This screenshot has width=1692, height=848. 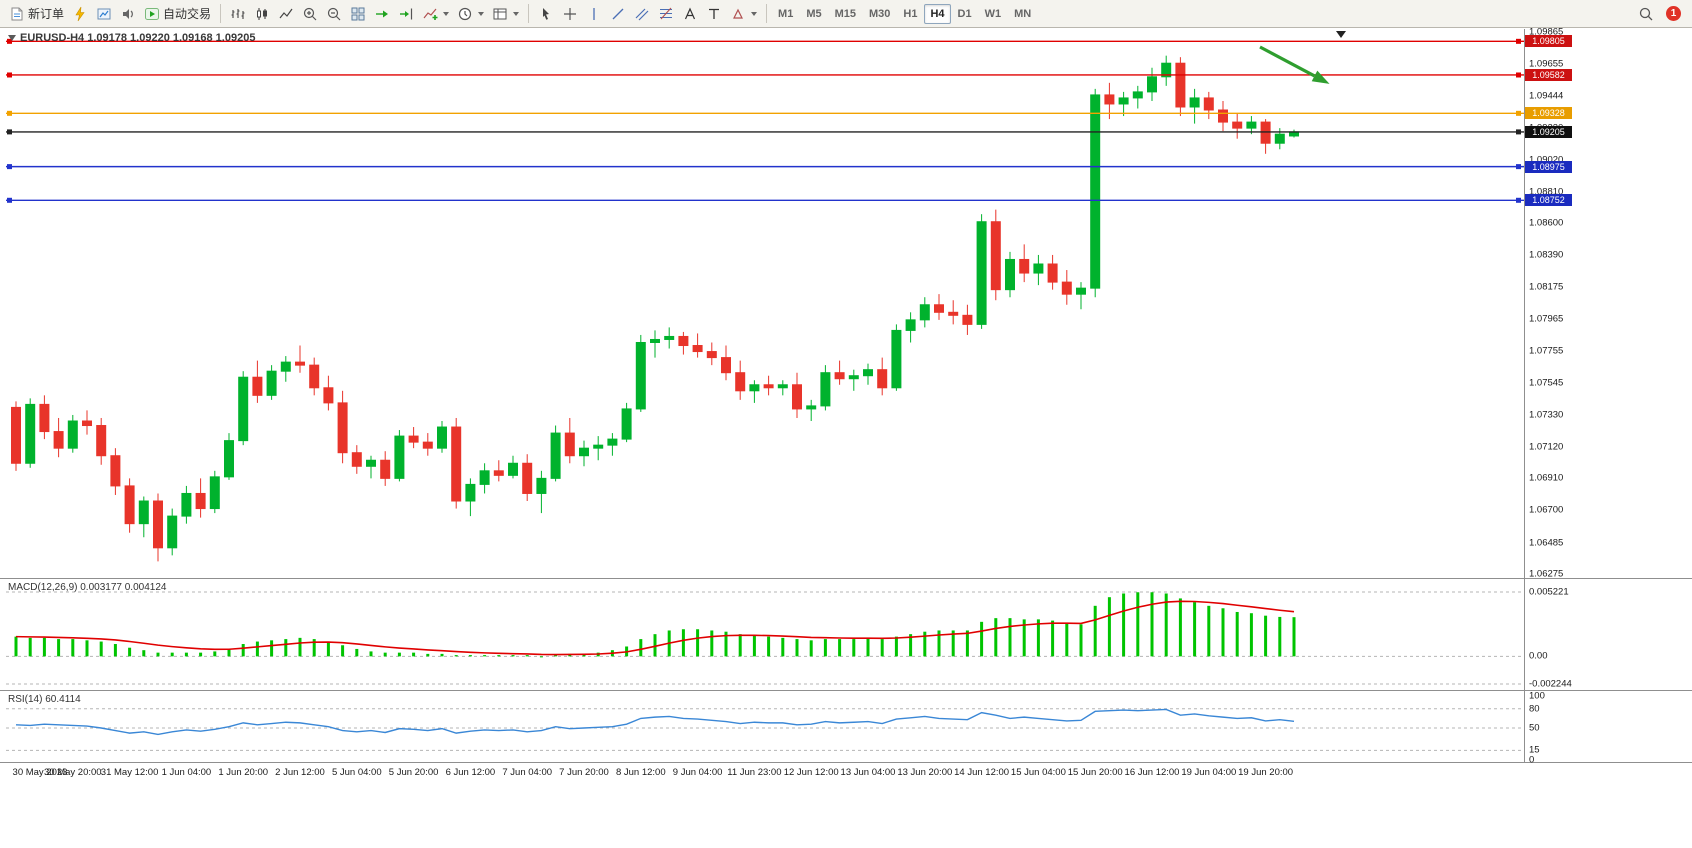 I want to click on text-tool-button, so click(x=690, y=13).